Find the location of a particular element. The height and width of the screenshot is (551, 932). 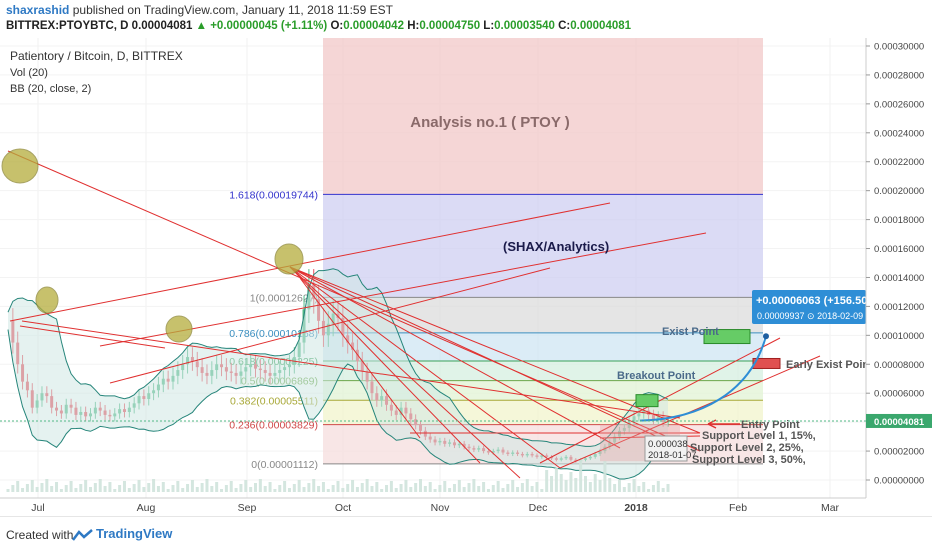

high-value: 0.00004750 is located at coordinates (450, 26).